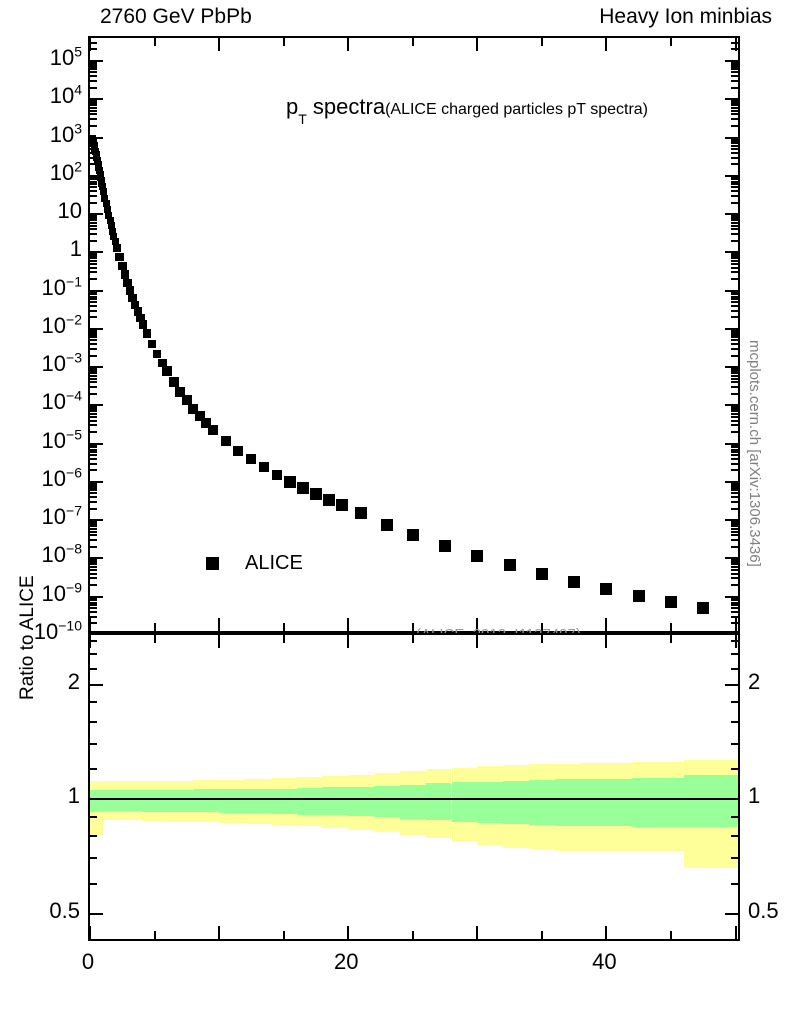 This screenshot has width=786, height=1024. What do you see at coordinates (176, 16) in the screenshot?
I see `header-left-label: 2760 GeV PbPb` at bounding box center [176, 16].